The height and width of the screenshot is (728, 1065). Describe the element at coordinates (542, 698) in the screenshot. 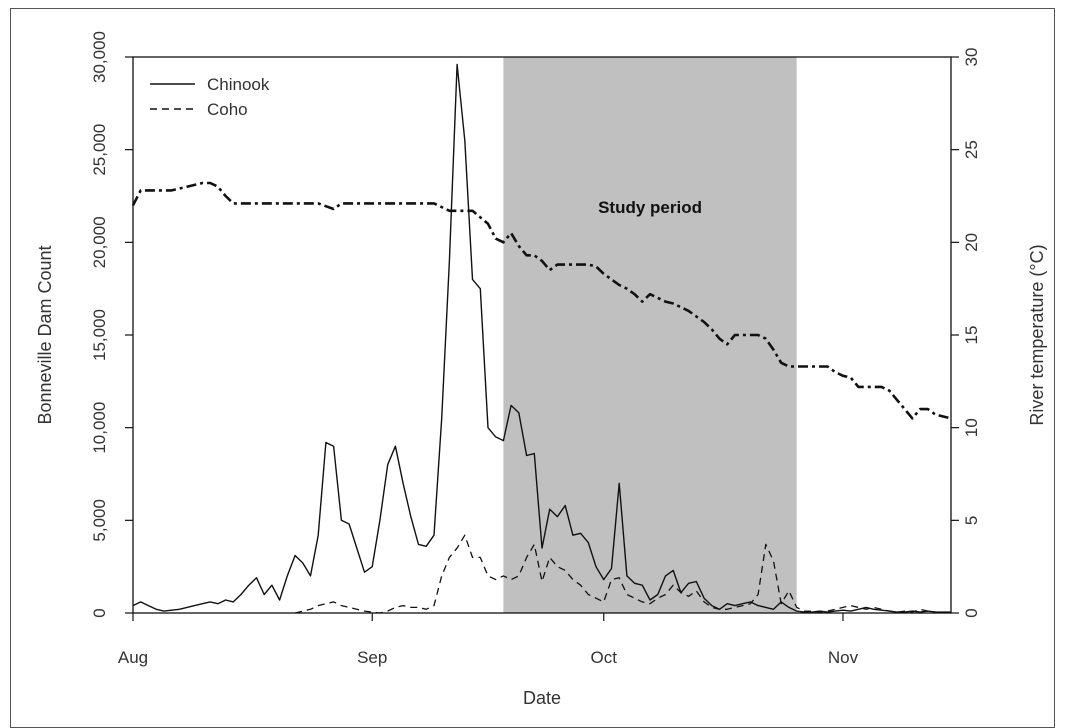

I see `x-axis-title: Date` at that location.